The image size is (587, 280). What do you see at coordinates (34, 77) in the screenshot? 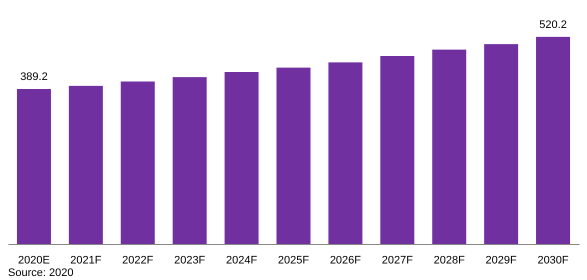
I see `data-label: 389.2` at bounding box center [34, 77].